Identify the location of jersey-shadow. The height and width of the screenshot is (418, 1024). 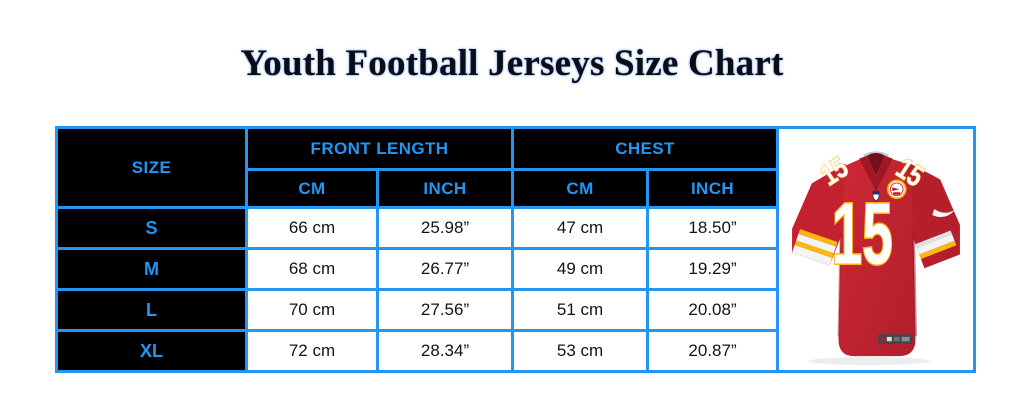
(869, 360).